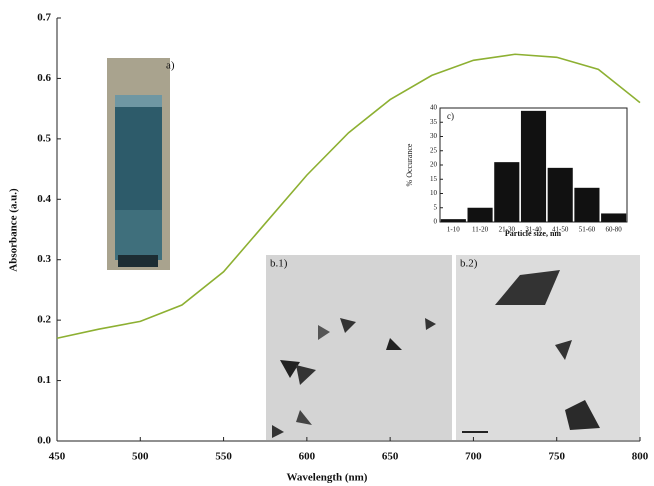 This screenshot has width=654, height=486. Describe the element at coordinates (44, 441) in the screenshot. I see `y-tick-label: 0.0` at that location.